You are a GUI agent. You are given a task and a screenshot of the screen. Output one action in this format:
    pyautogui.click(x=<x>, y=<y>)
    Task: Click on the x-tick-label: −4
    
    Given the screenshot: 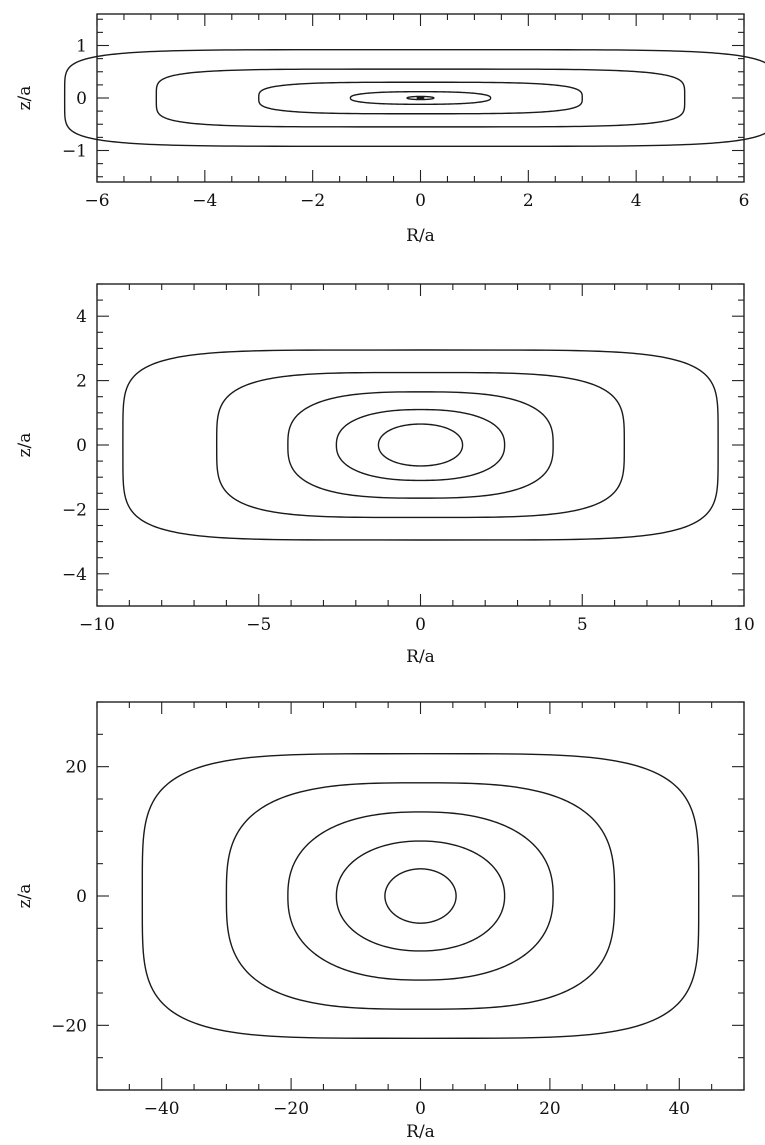 What is the action you would take?
    pyautogui.click(x=204, y=201)
    